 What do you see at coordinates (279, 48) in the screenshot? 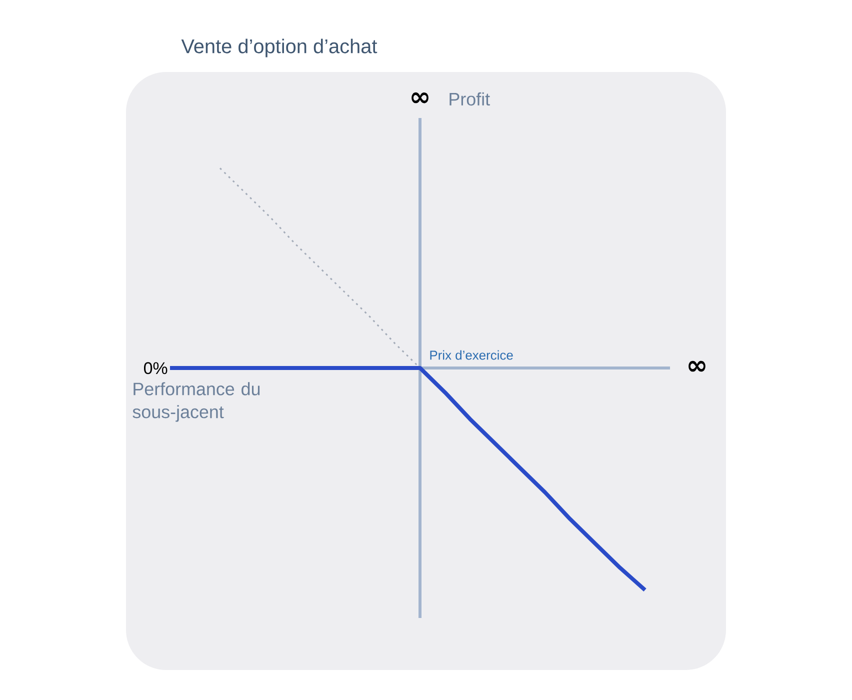
I see `chart-title: Vente d’option d’achat` at bounding box center [279, 48].